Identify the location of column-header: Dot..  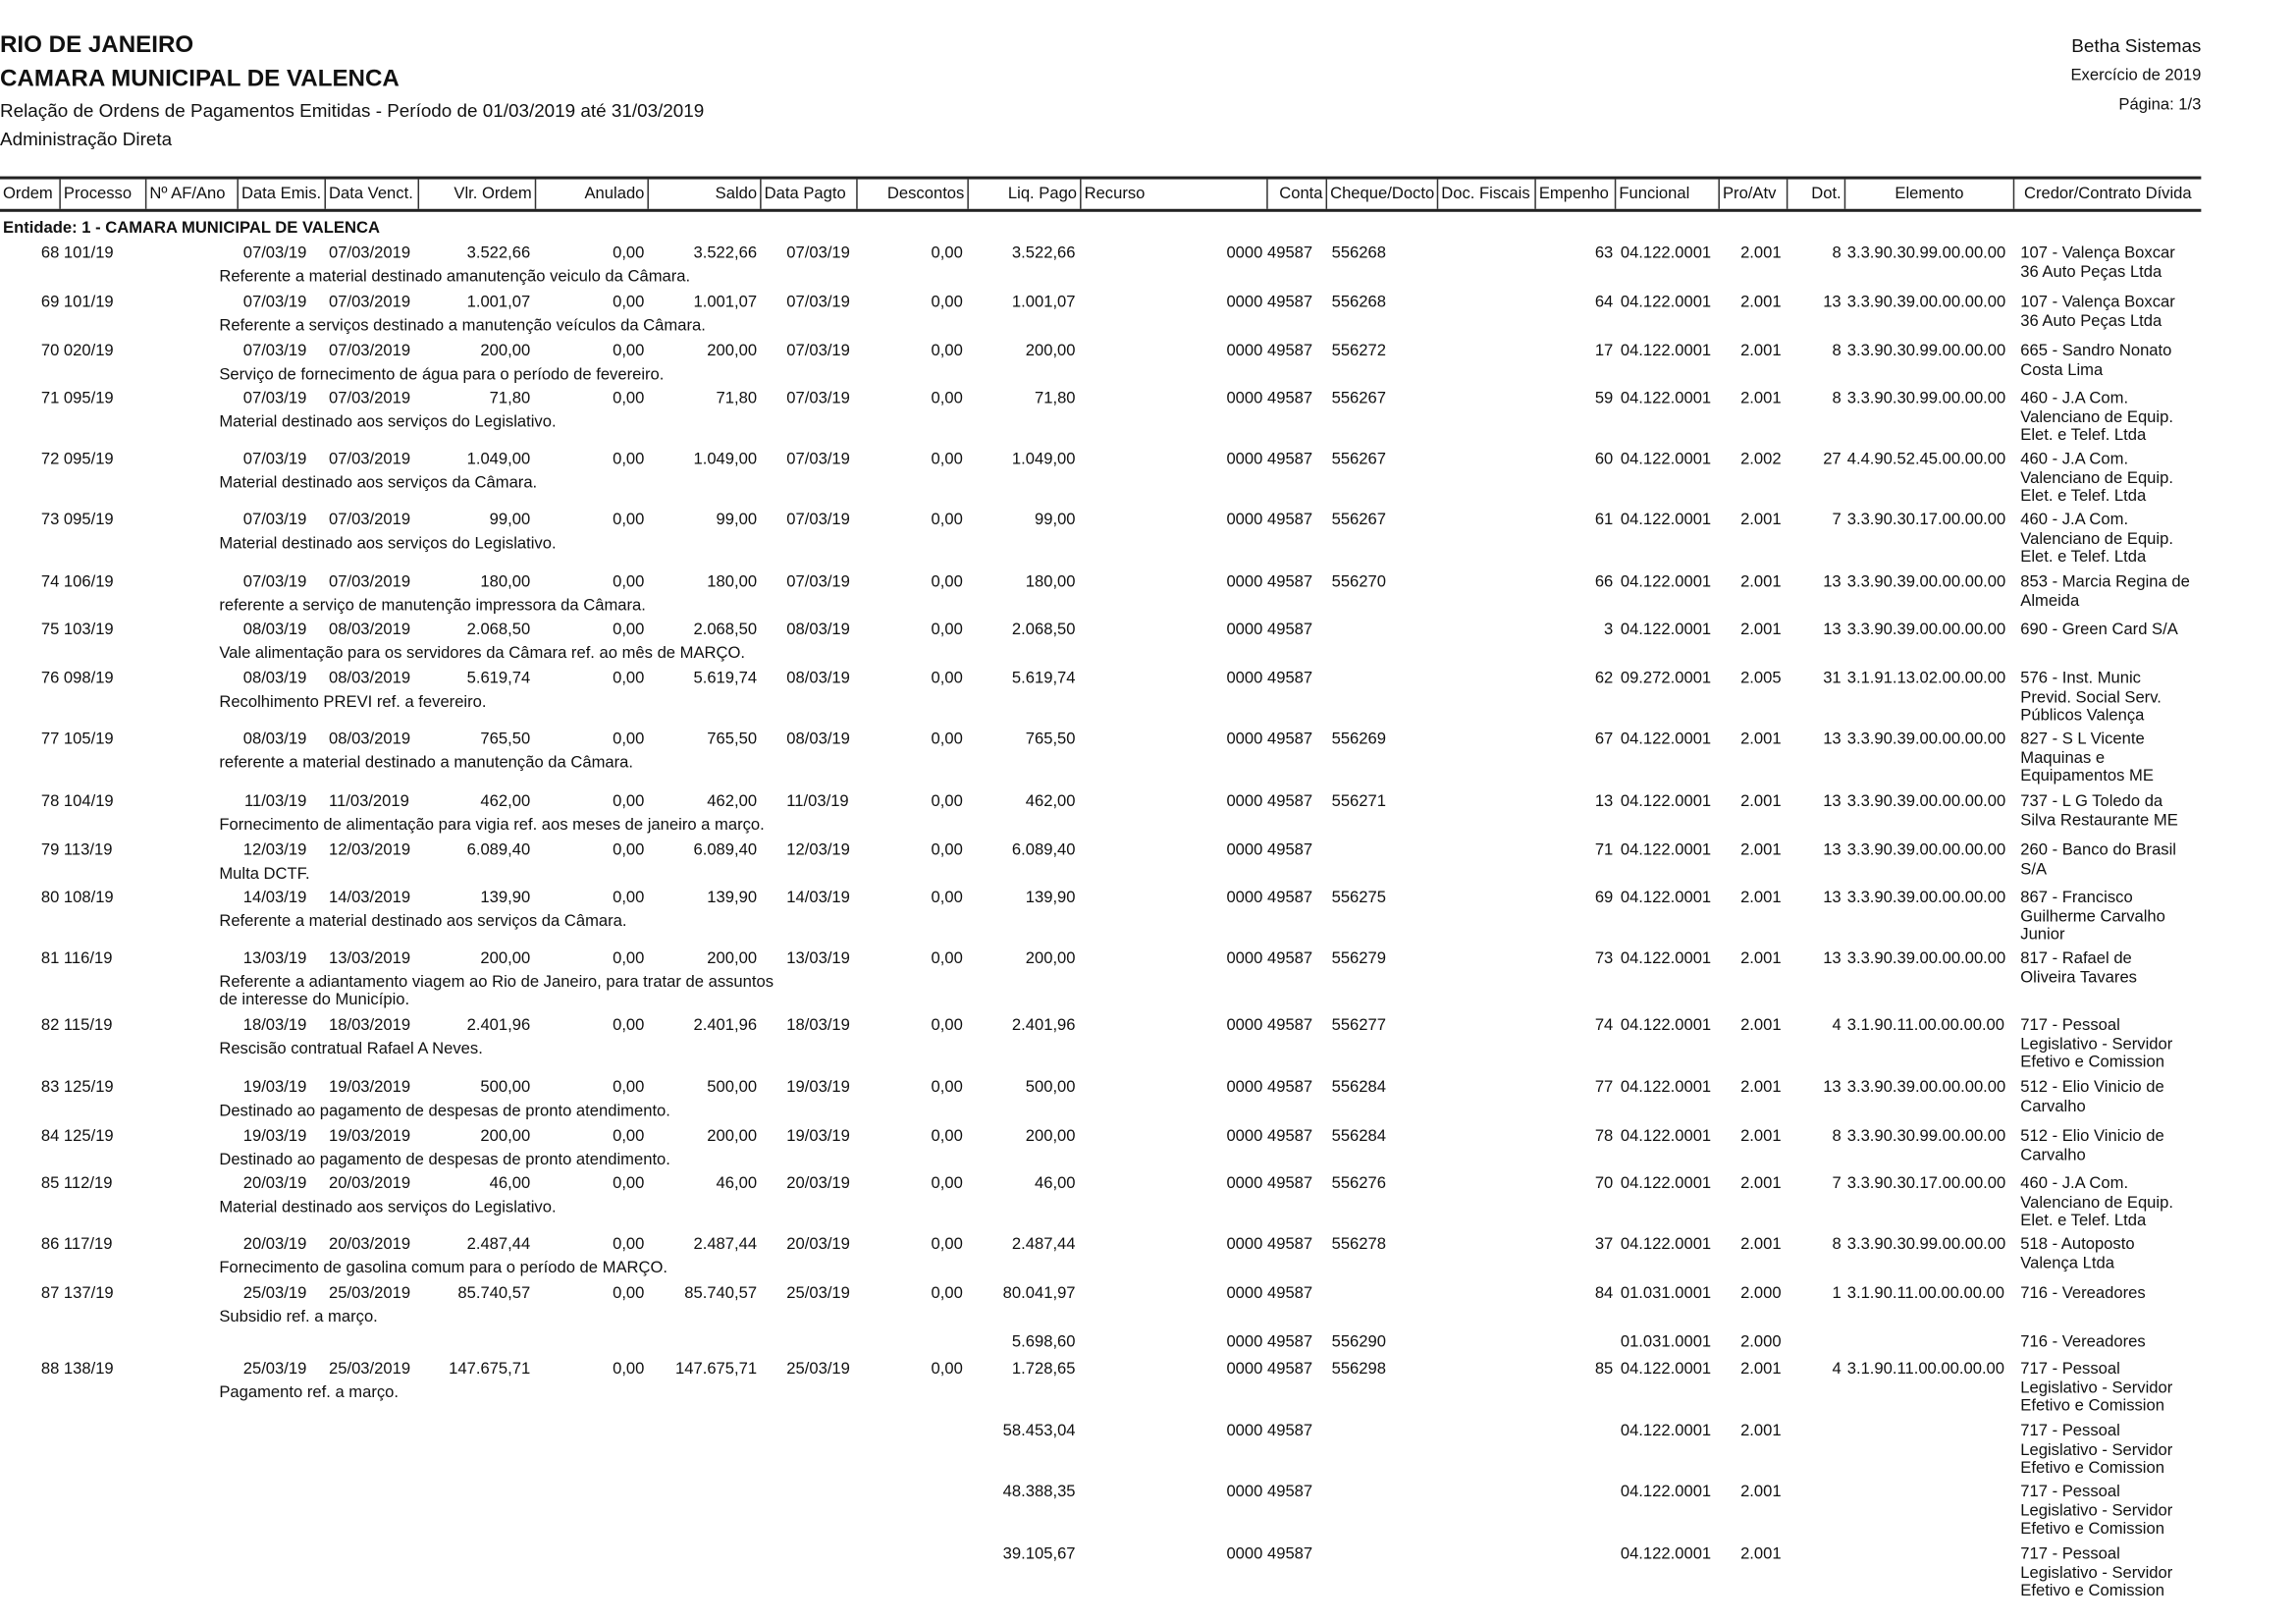
(1815, 194).